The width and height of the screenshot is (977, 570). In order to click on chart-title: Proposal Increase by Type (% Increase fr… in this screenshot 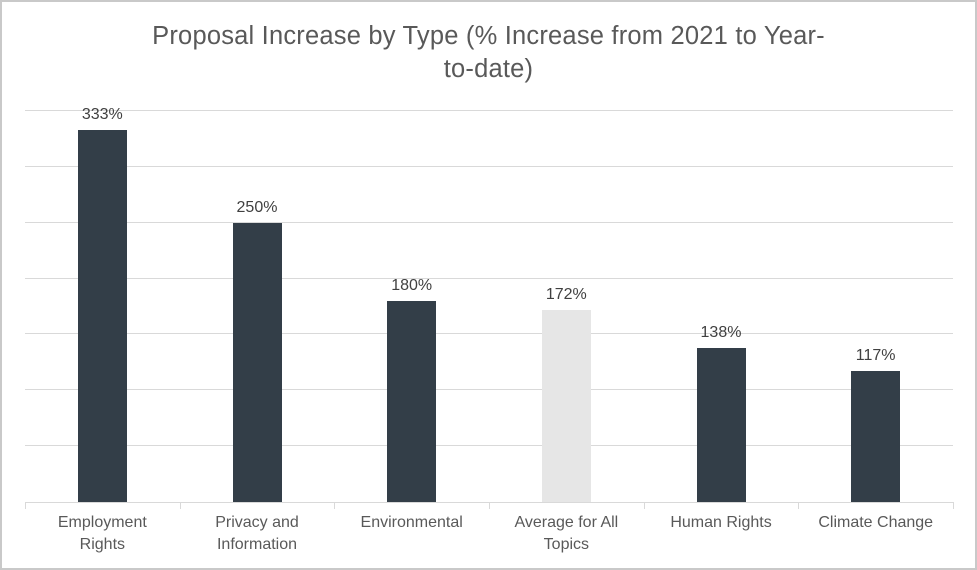, I will do `click(488, 53)`.